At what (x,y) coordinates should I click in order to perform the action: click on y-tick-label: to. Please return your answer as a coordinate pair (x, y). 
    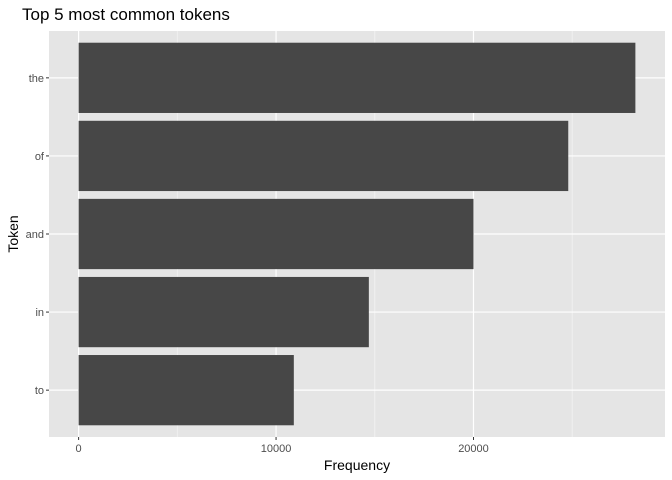
    Looking at the image, I should click on (39, 391).